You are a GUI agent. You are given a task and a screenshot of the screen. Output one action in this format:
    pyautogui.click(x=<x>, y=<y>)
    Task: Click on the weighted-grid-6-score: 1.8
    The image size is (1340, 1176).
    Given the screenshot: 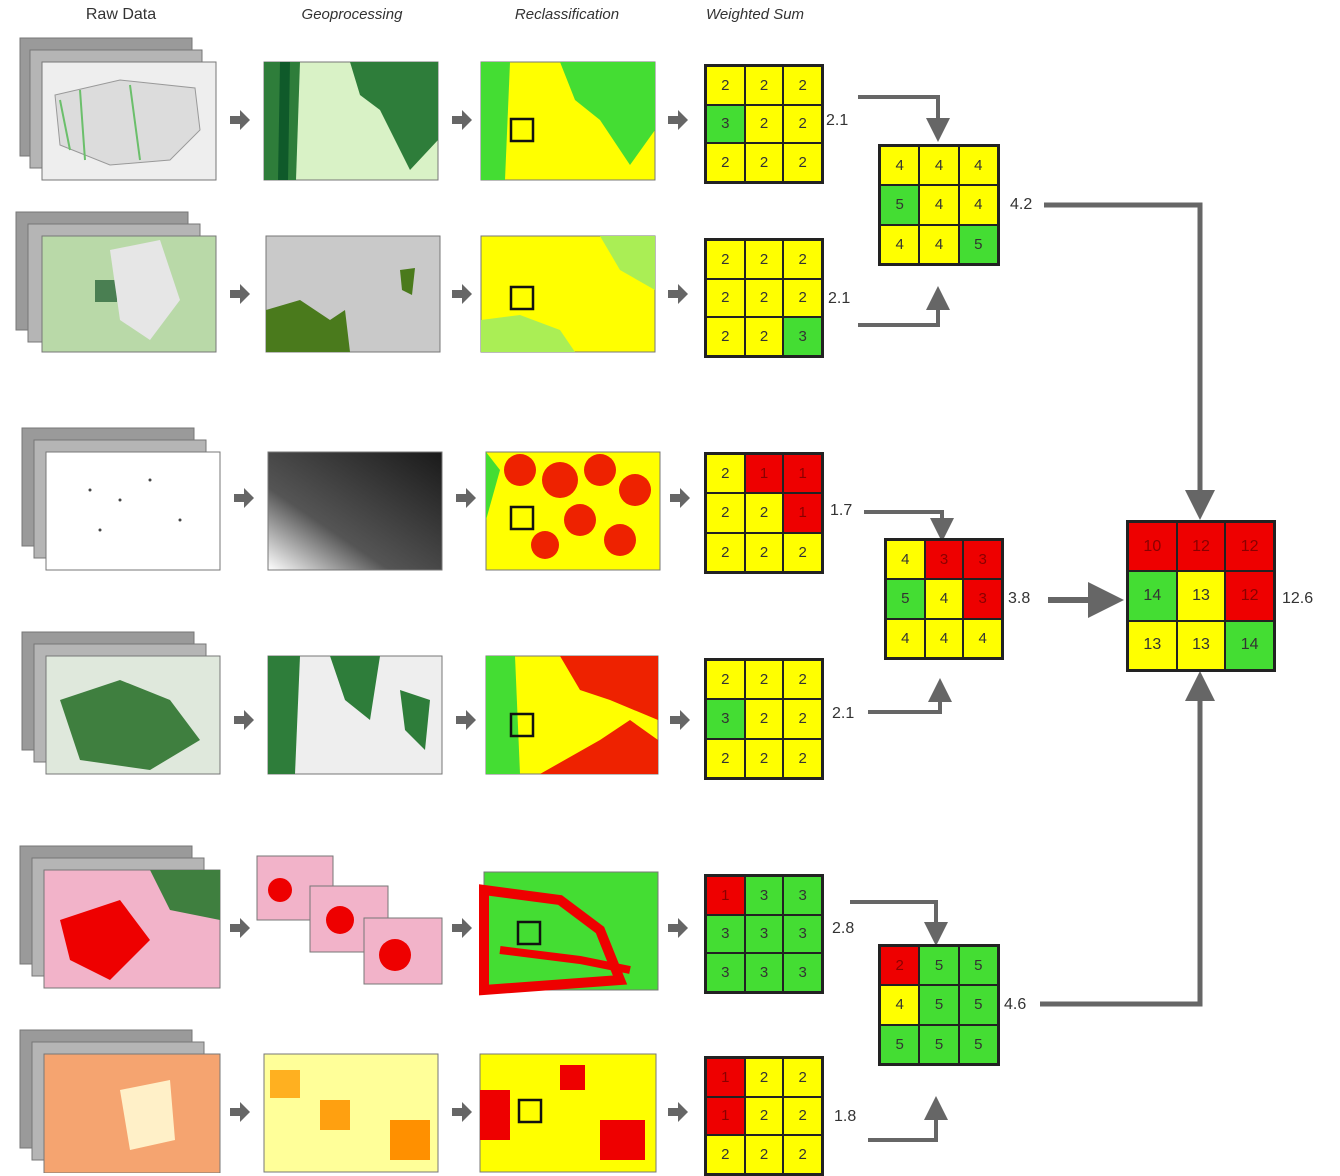 What is the action you would take?
    pyautogui.click(x=845, y=1116)
    